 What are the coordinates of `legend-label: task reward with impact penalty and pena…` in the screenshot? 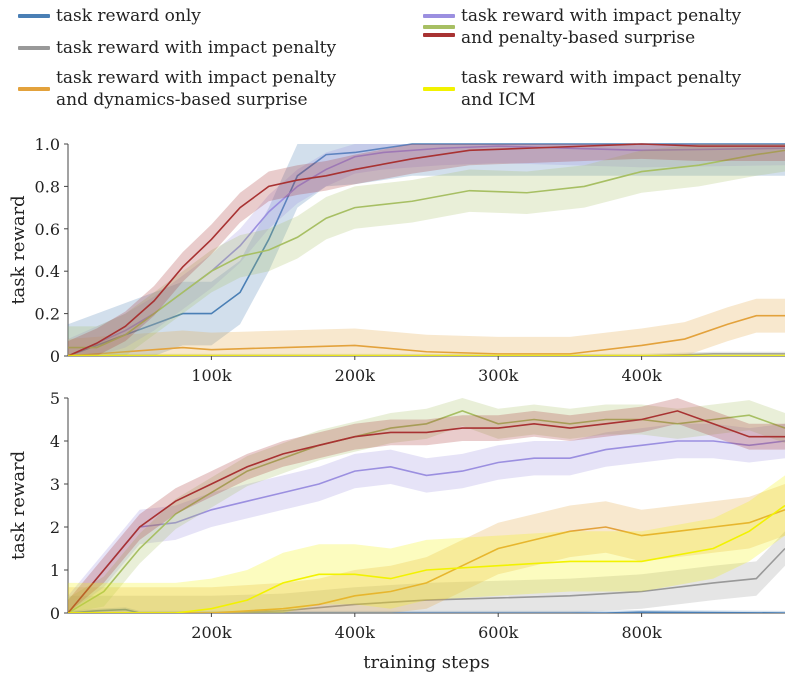 It's located at (601, 27).